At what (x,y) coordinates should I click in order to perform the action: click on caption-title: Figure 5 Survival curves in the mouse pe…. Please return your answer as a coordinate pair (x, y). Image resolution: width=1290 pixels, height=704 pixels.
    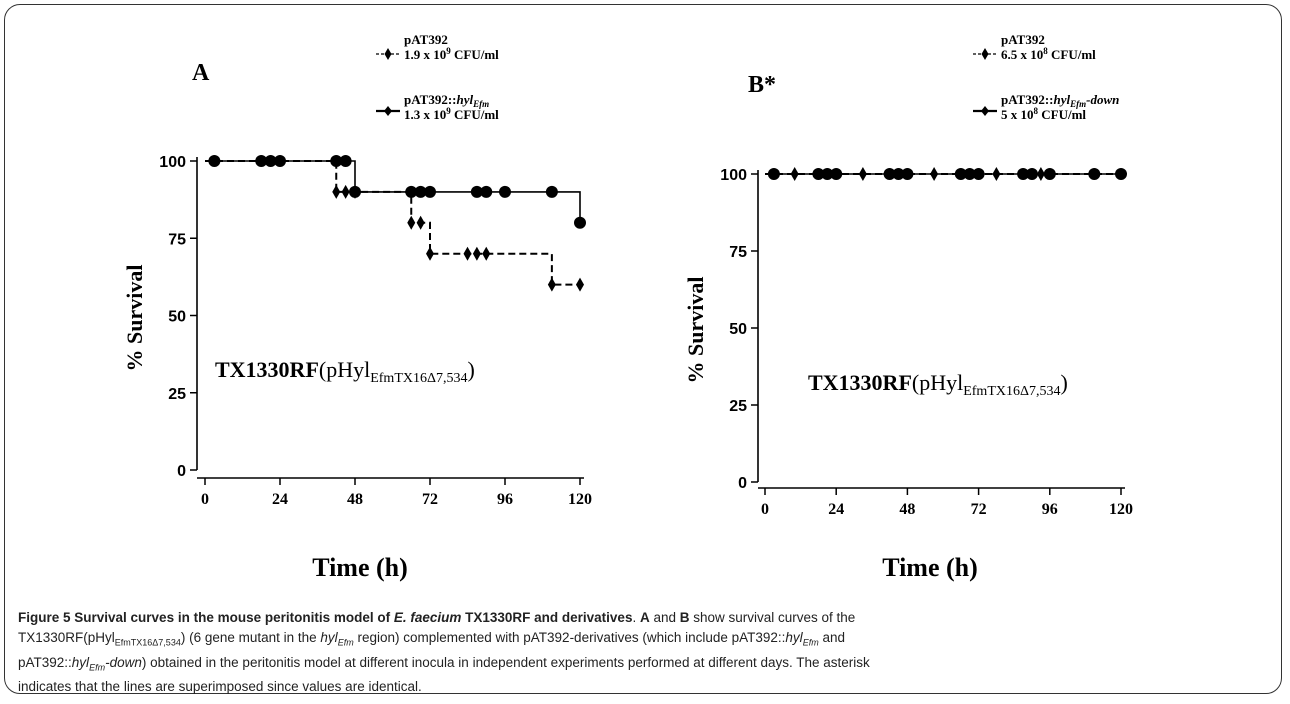
    Looking at the image, I should click on (325, 617).